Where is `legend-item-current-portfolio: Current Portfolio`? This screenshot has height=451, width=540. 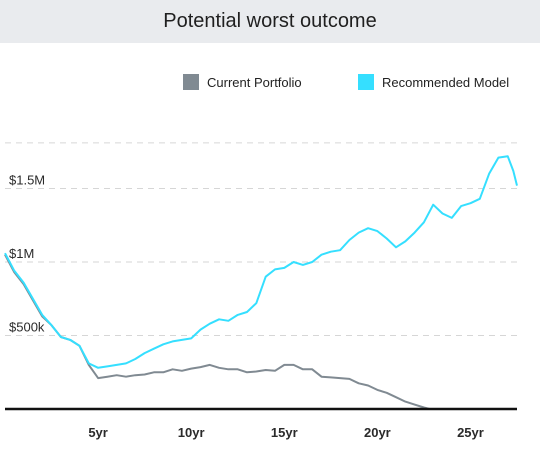
legend-item-current-portfolio: Current Portfolio is located at coordinates (242, 82).